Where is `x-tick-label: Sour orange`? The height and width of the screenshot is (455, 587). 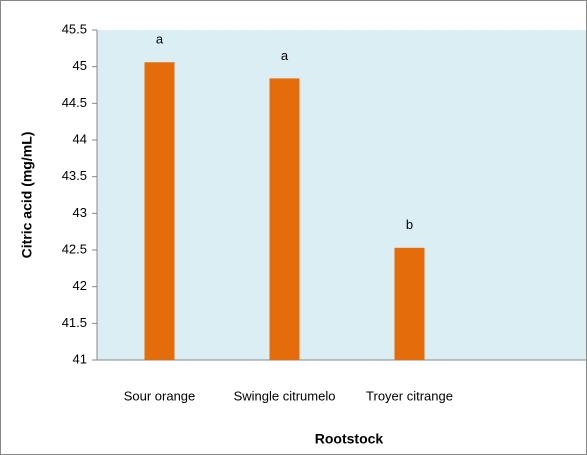 x-tick-label: Sour orange is located at coordinates (160, 395).